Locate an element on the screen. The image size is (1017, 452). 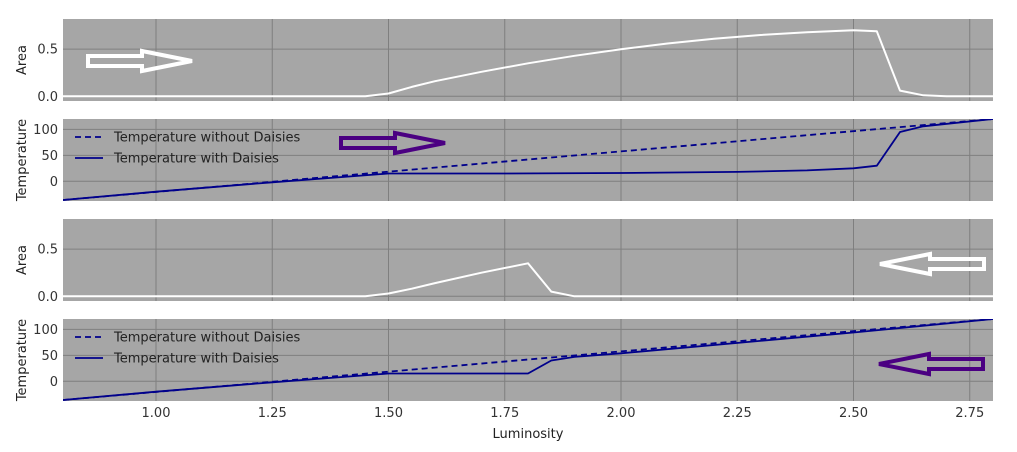
x-tick-label: 2.75 is located at coordinates (969, 413).